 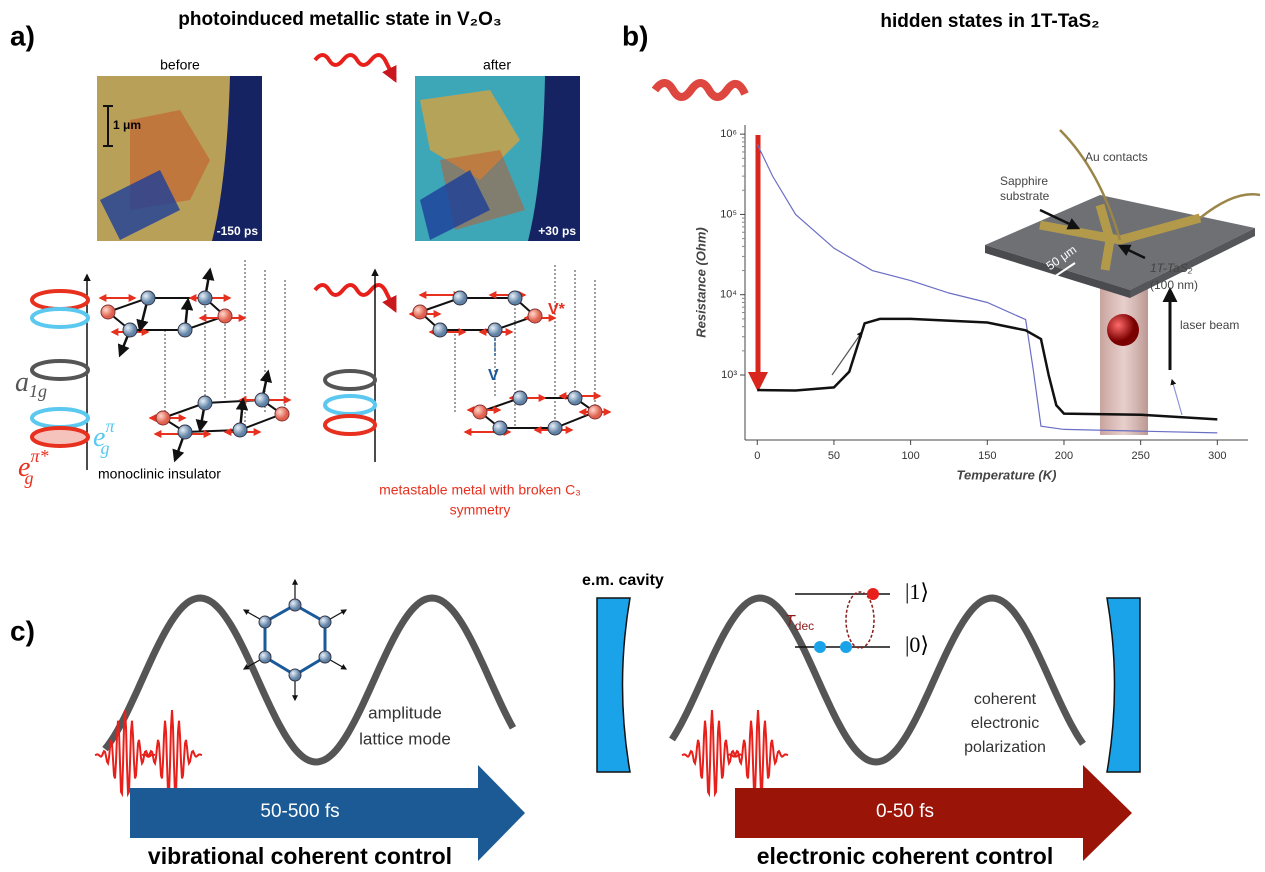 What do you see at coordinates (728, 295) in the screenshot?
I see `y-tick-label: 10⁴` at bounding box center [728, 295].